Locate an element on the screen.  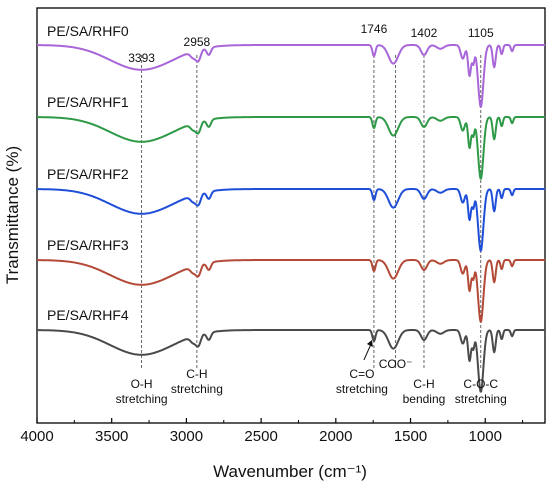
series-label-5: PE/SA/RHF4 is located at coordinates (88, 315).